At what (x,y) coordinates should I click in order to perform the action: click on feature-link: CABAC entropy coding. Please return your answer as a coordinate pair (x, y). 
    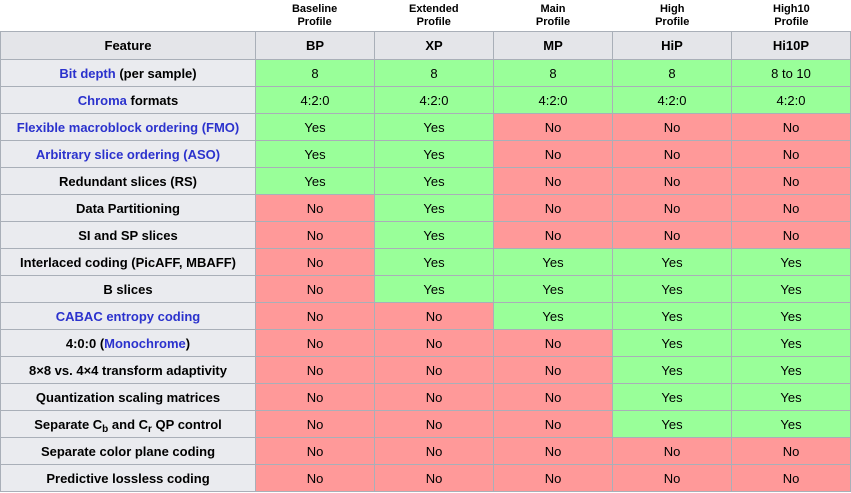
    Looking at the image, I should click on (128, 316).